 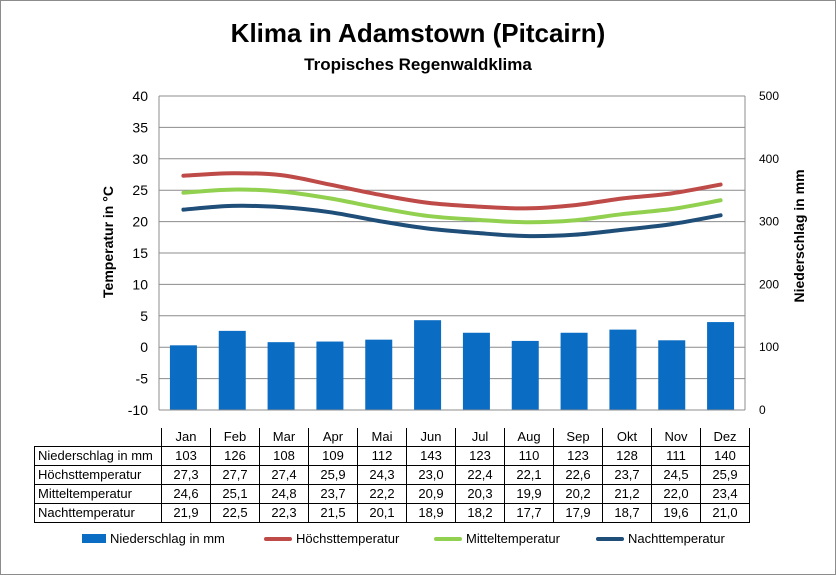 I want to click on y-right-tick-label: 200, so click(x=769, y=284).